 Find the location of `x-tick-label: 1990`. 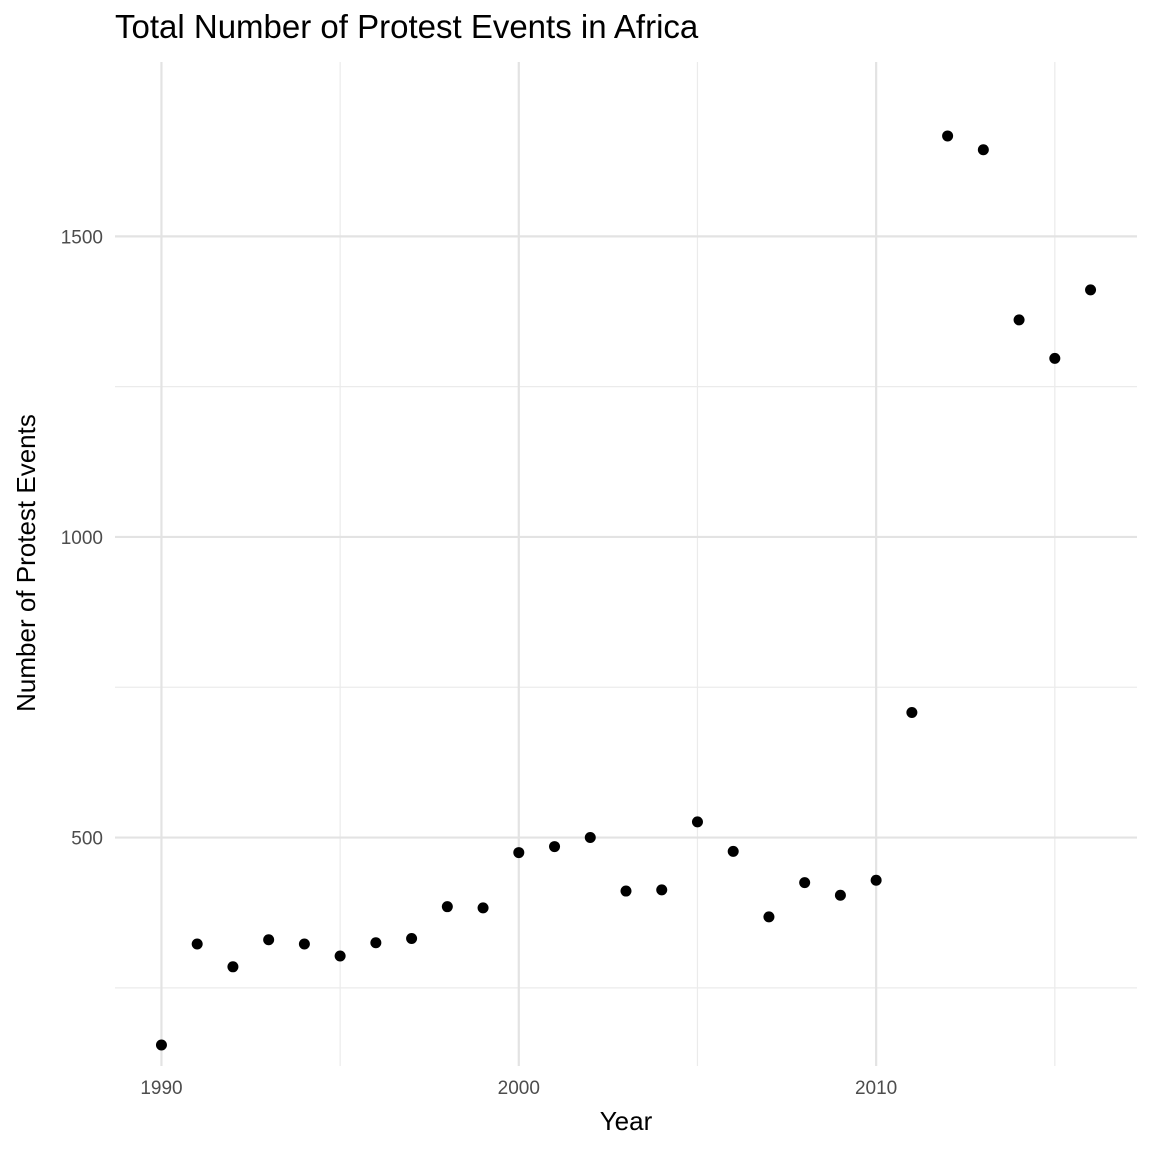

x-tick-label: 1990 is located at coordinates (161, 1088).